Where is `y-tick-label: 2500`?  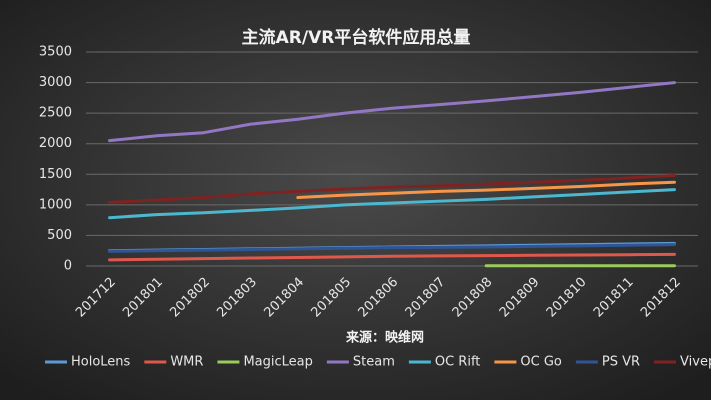
y-tick-label: 2500 is located at coordinates (55, 113).